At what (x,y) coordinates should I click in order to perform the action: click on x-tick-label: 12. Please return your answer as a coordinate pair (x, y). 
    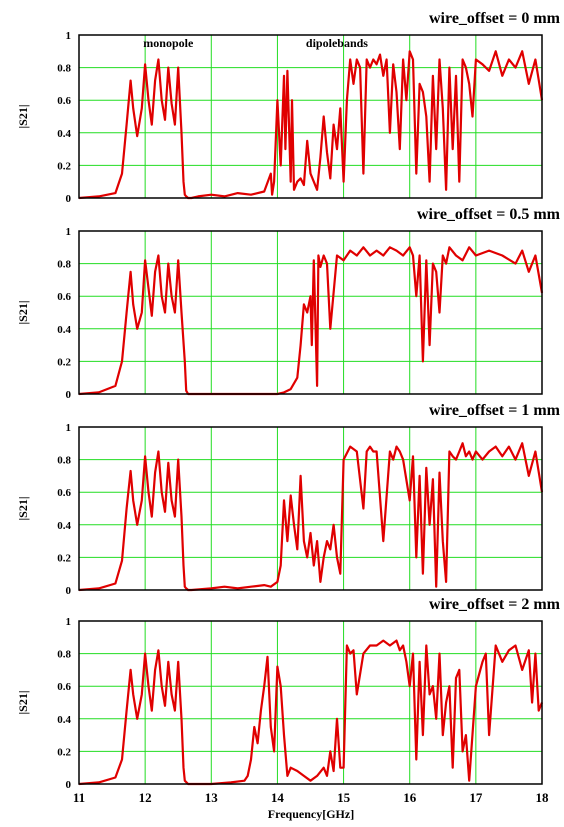
    Looking at the image, I should click on (145, 797).